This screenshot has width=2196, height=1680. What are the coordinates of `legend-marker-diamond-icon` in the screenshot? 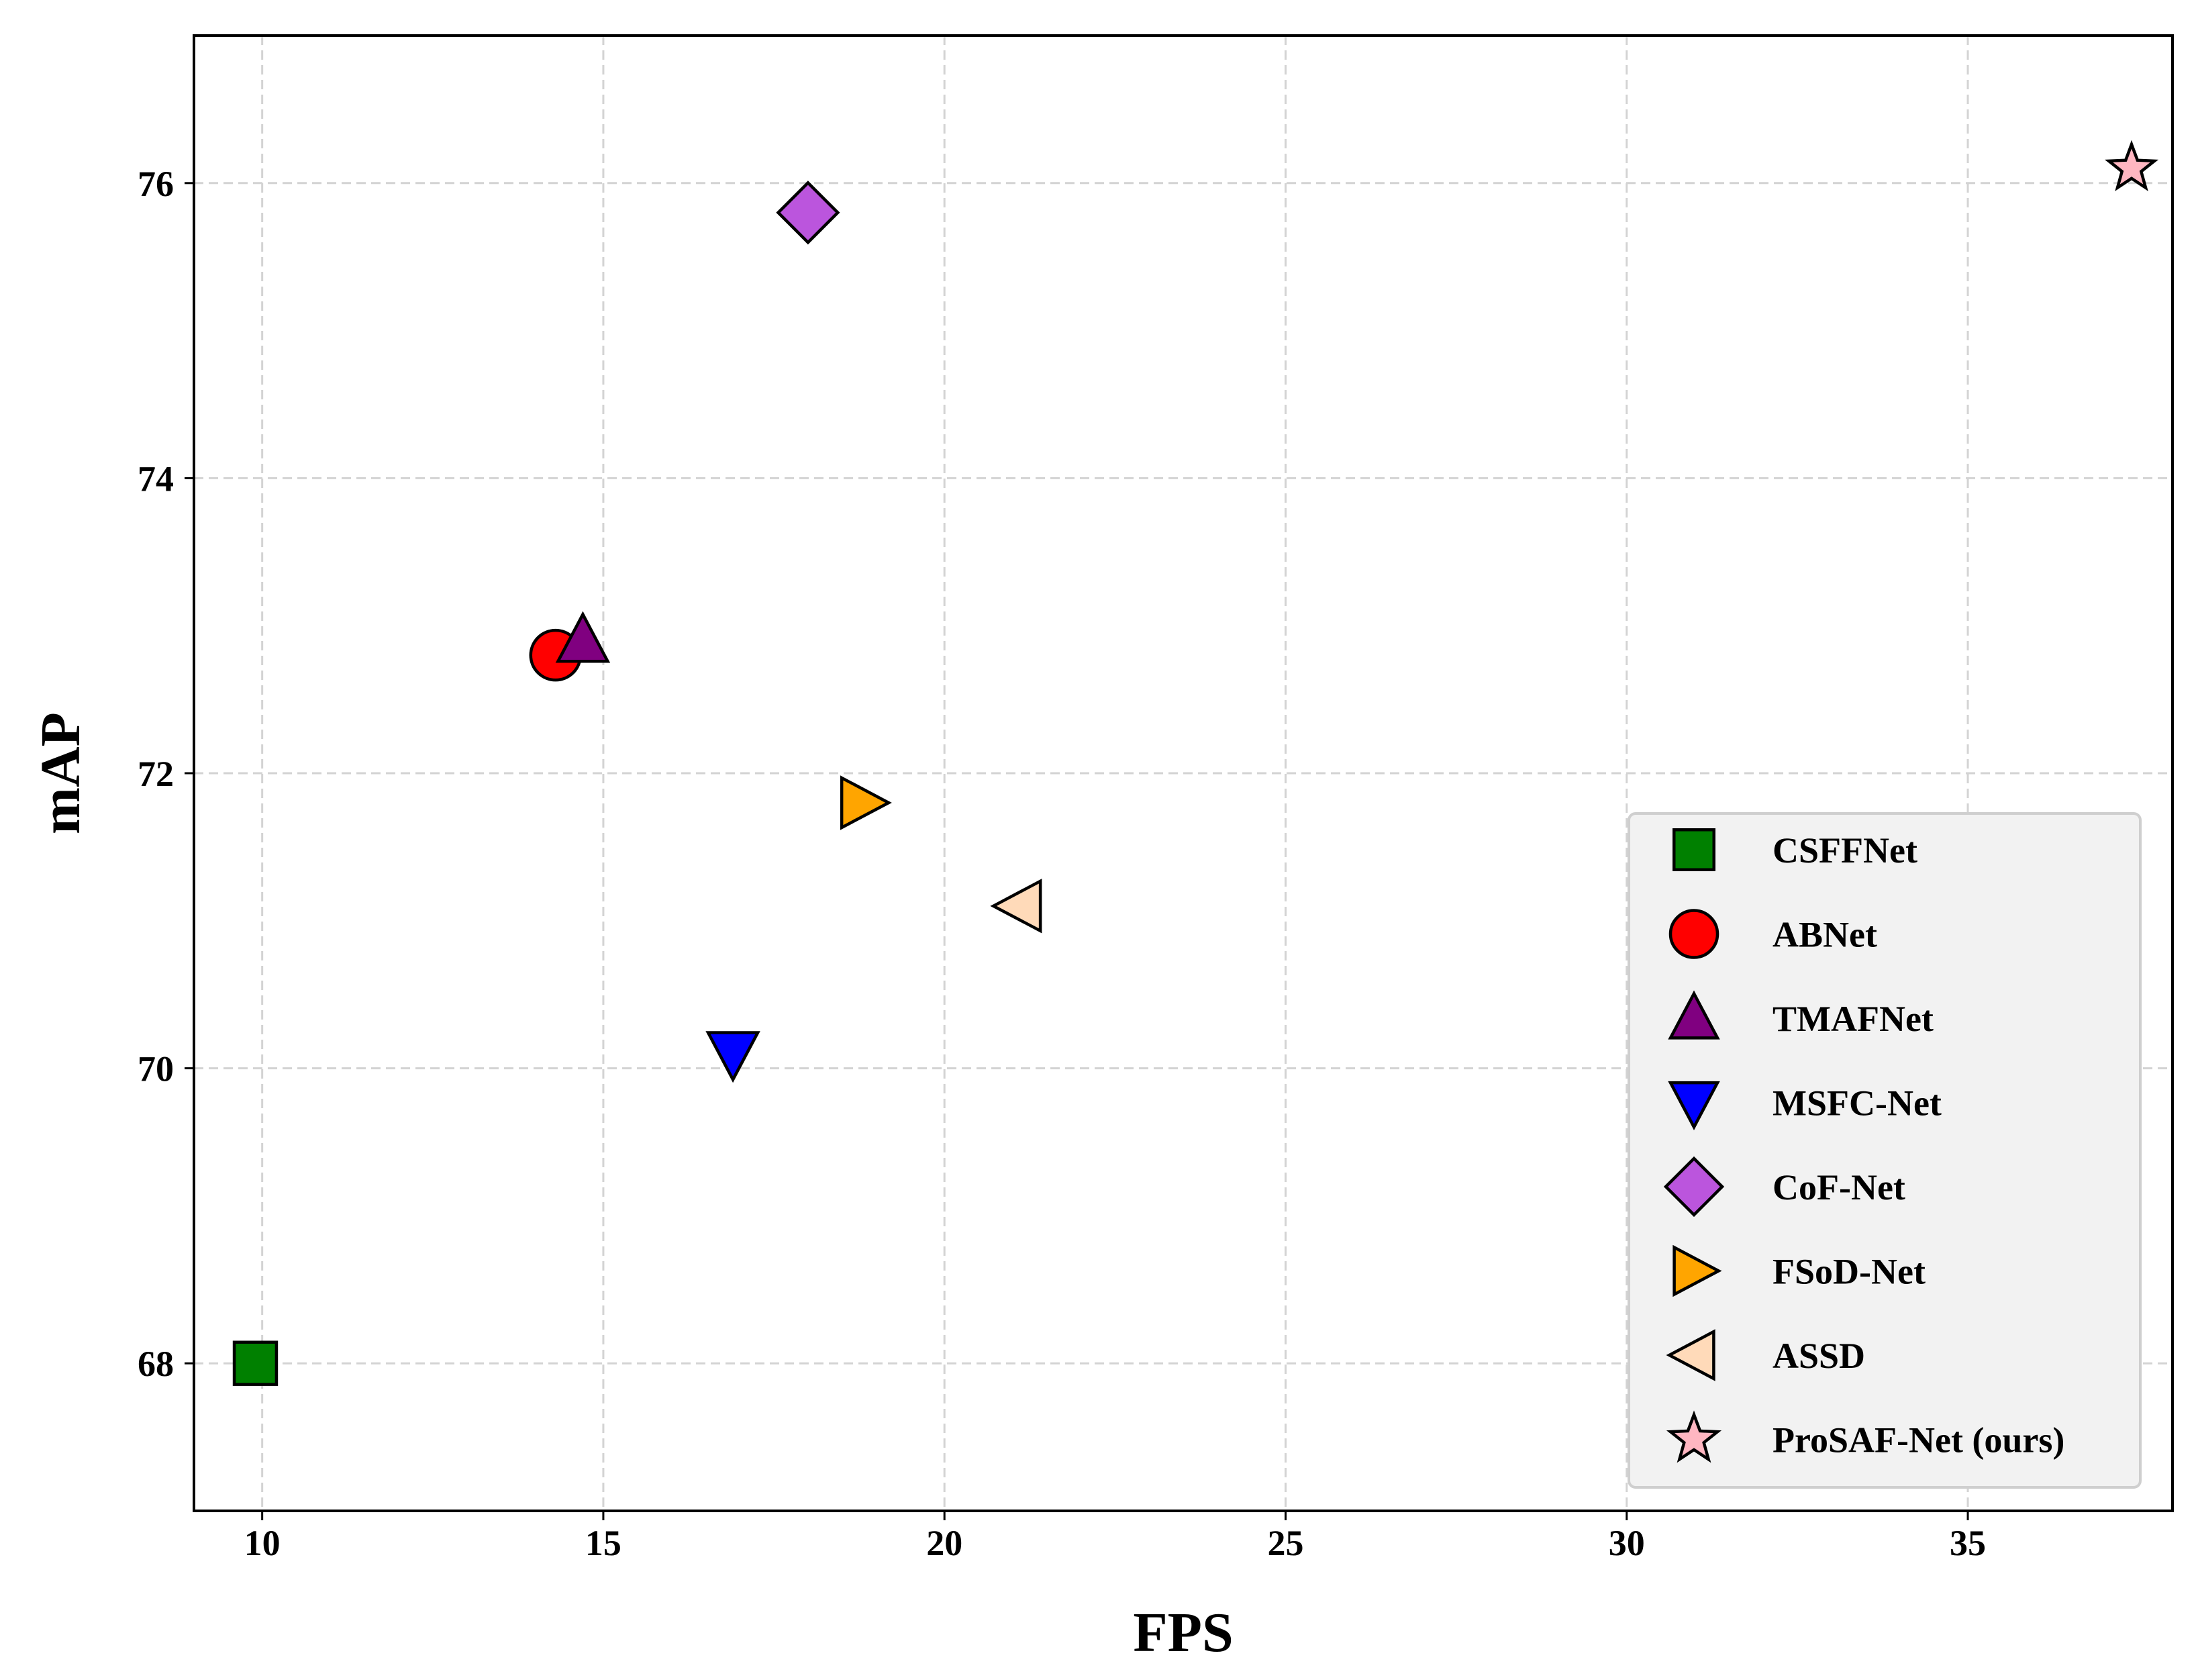 It's located at (1694, 1187).